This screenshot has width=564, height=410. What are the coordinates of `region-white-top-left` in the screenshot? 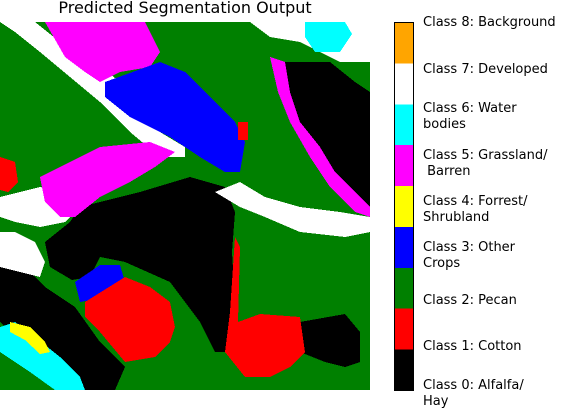 It's located at (92, 89).